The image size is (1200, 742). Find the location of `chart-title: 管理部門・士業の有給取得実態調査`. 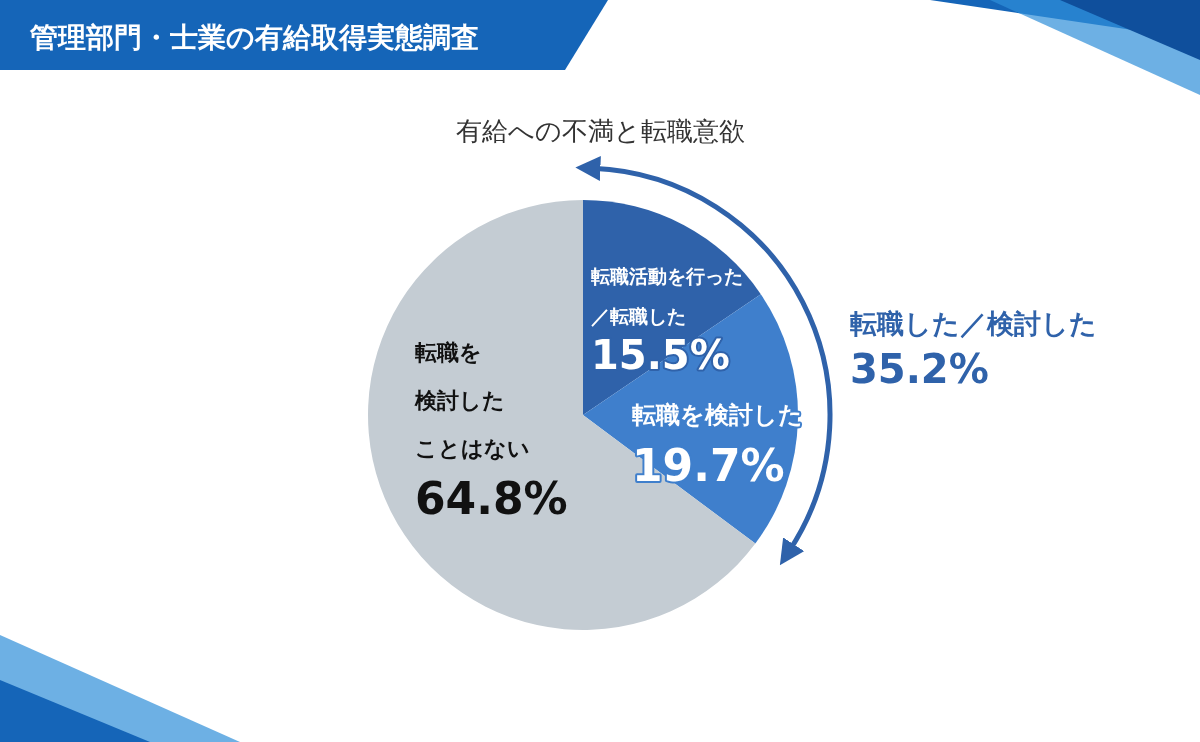

chart-title: 管理部門・士業の有給取得実態調査 is located at coordinates (254, 37).